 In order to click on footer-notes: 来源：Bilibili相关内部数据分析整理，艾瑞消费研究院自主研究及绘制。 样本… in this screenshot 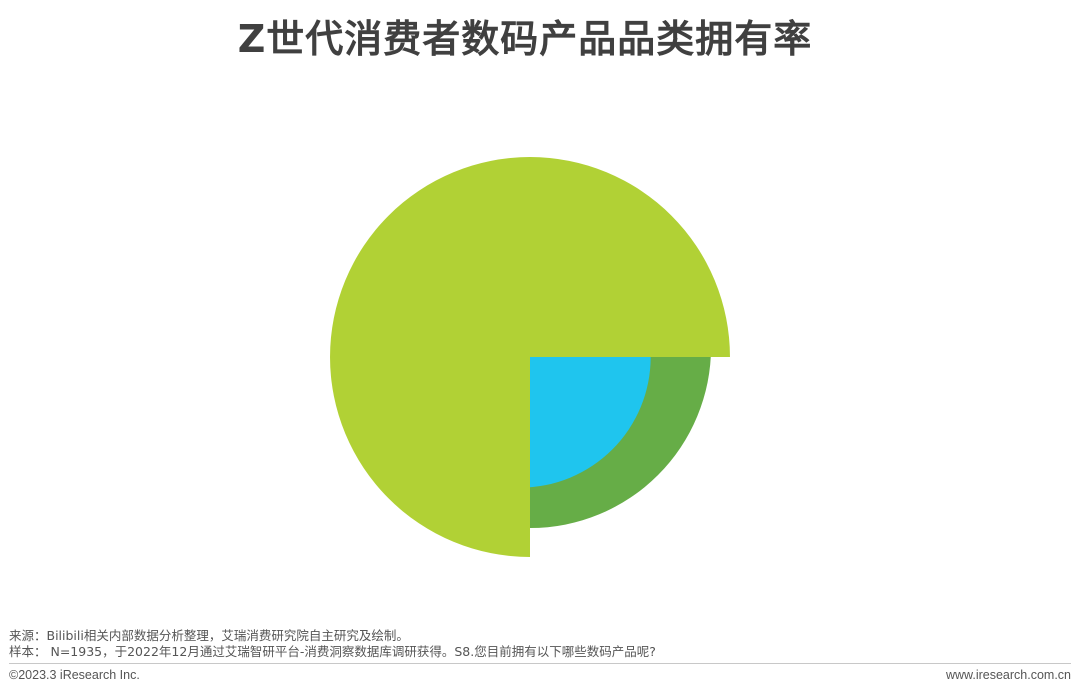, I will do `click(332, 644)`.